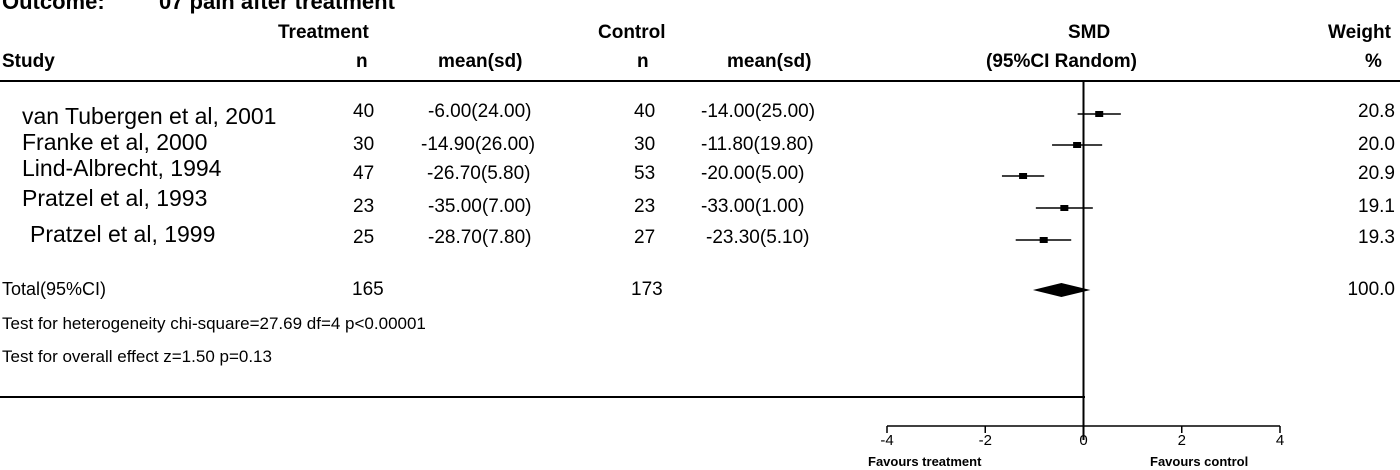 This screenshot has width=1400, height=470. Describe the element at coordinates (887, 440) in the screenshot. I see `x-tick-label: -4` at that location.